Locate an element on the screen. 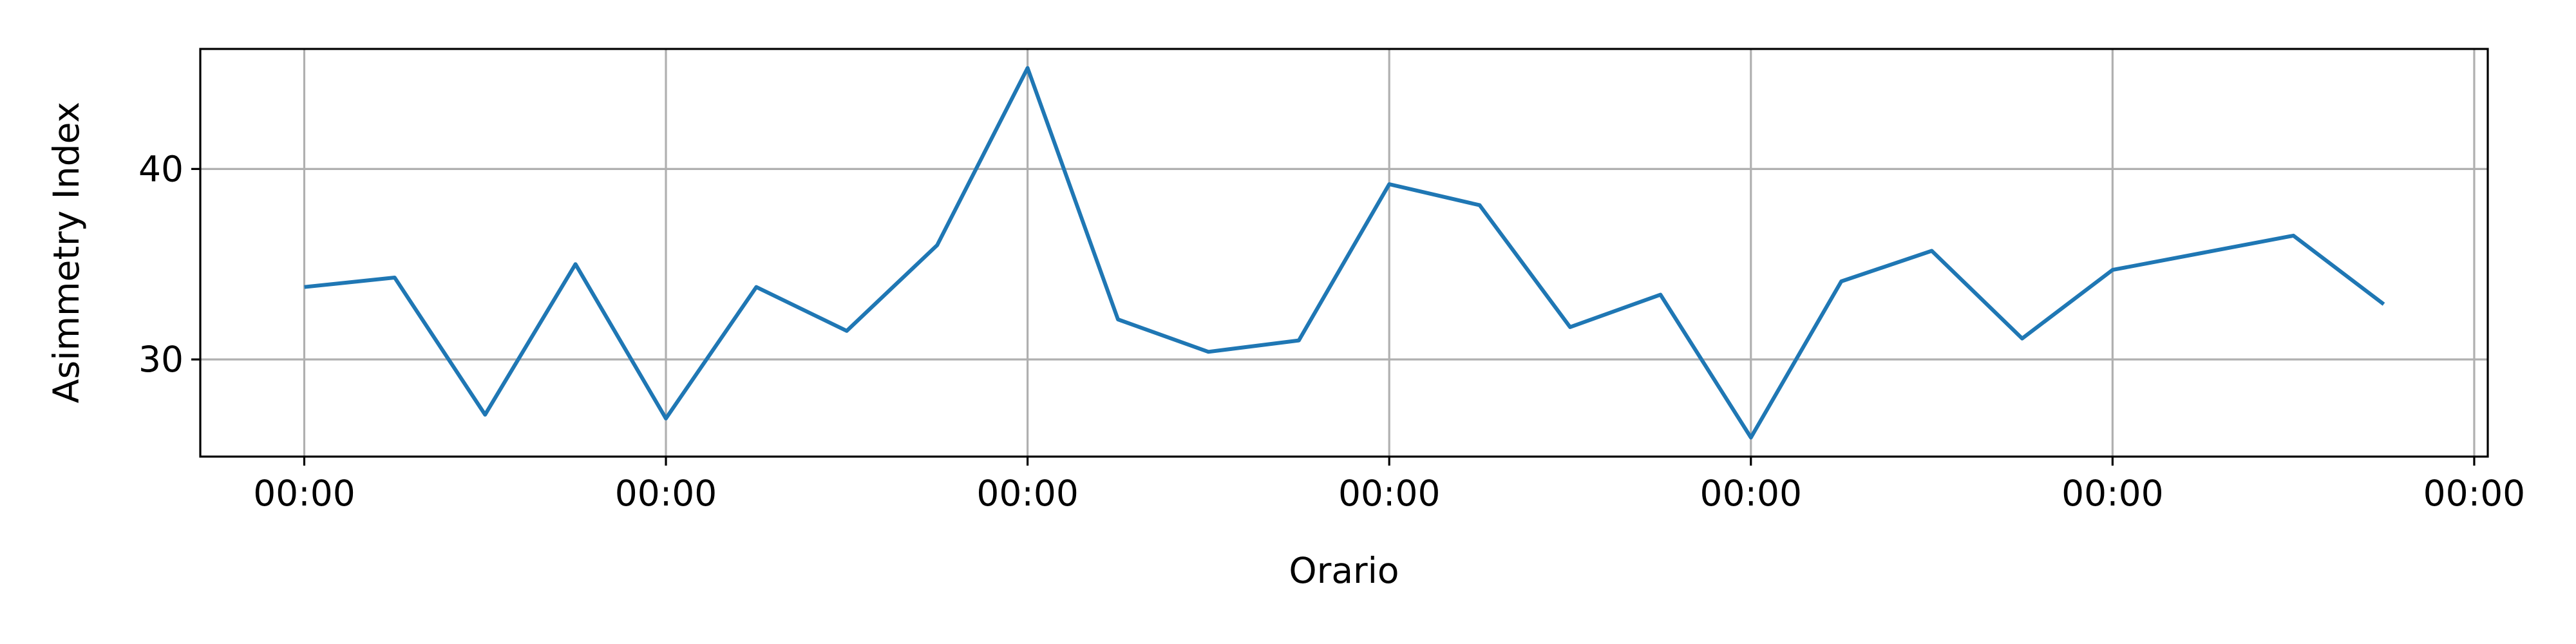  y-tick-label: 30 is located at coordinates (161, 359).